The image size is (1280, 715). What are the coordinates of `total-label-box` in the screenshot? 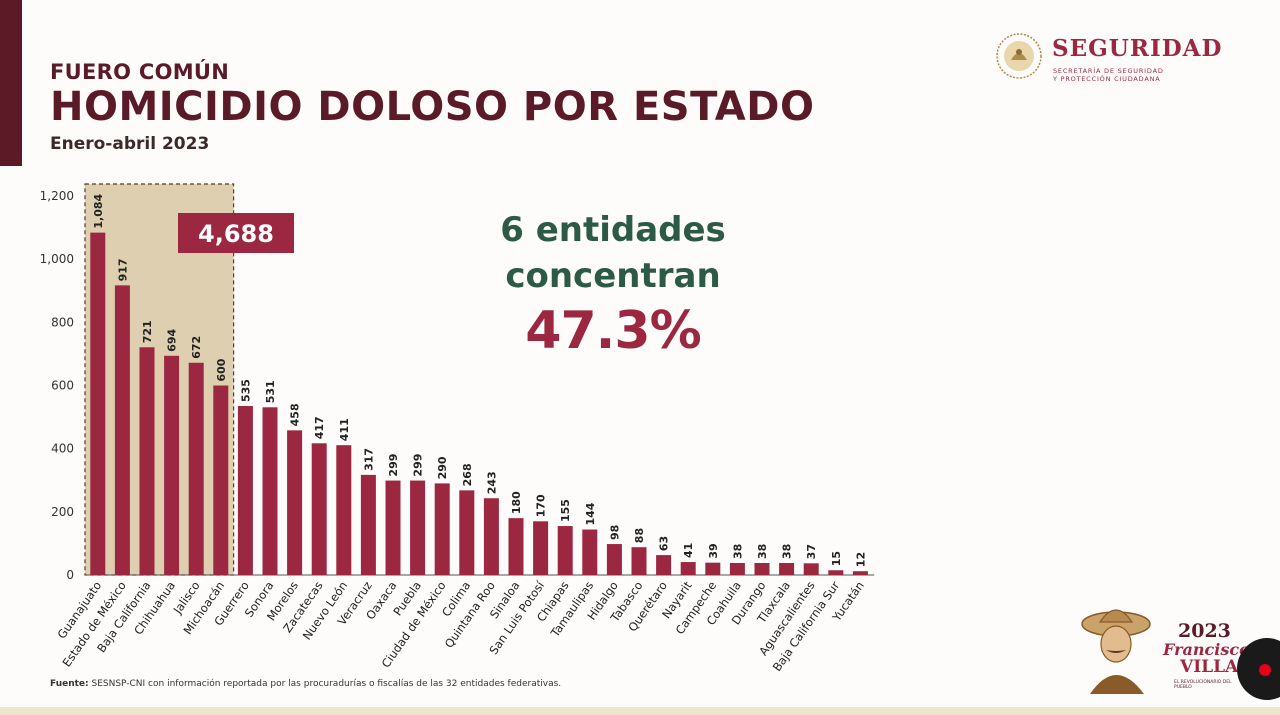 It's located at (236, 233).